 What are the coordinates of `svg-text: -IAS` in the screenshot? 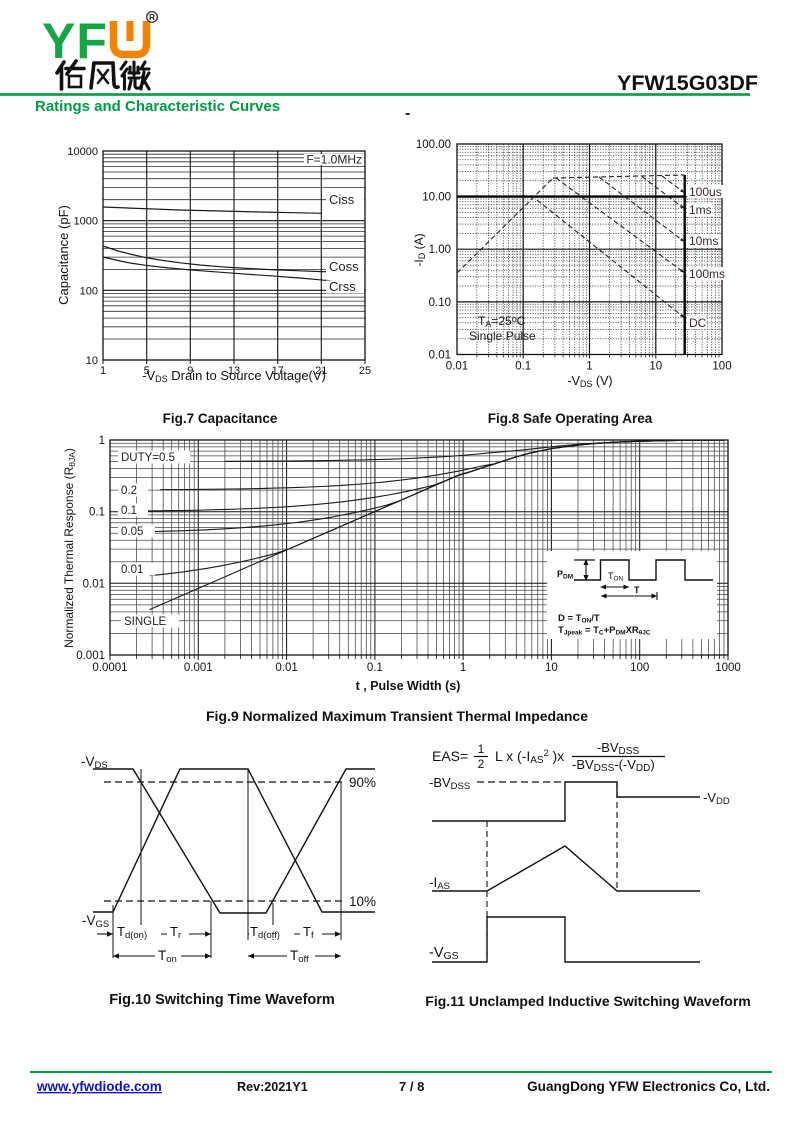 It's located at (439, 883).